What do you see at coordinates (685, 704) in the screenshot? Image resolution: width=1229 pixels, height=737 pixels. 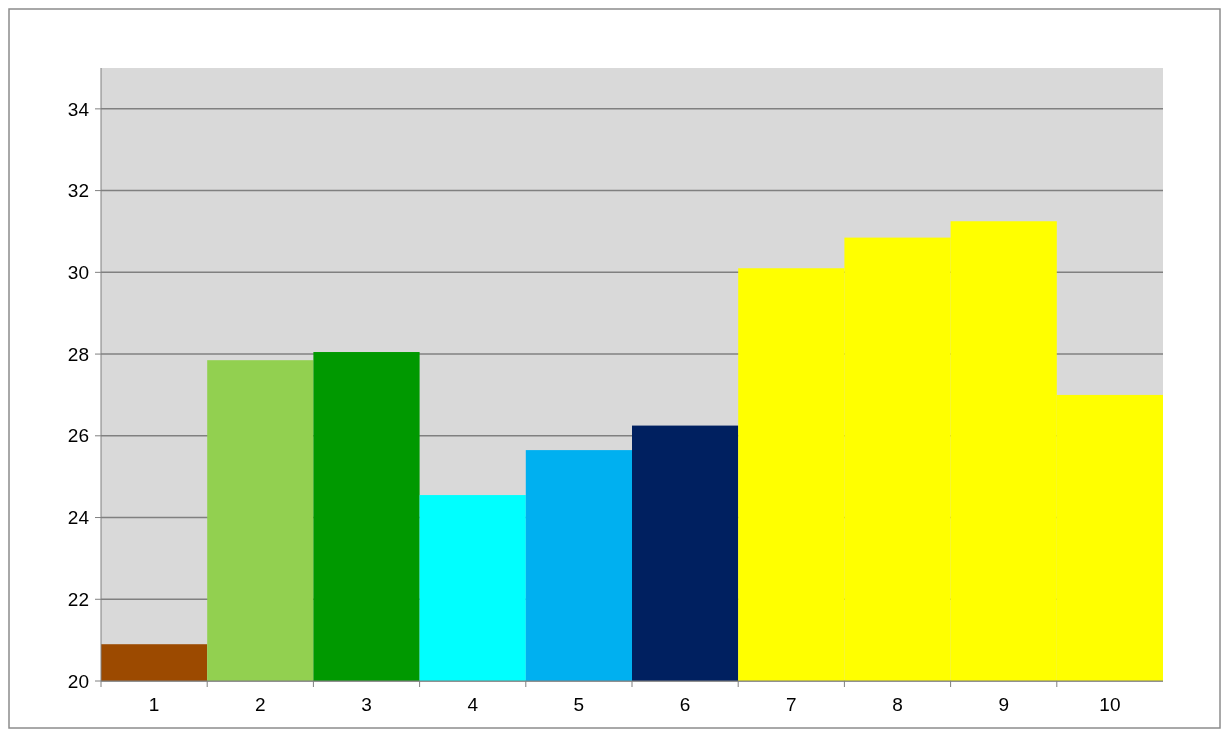 I see `x-tick-label: 6` at bounding box center [685, 704].